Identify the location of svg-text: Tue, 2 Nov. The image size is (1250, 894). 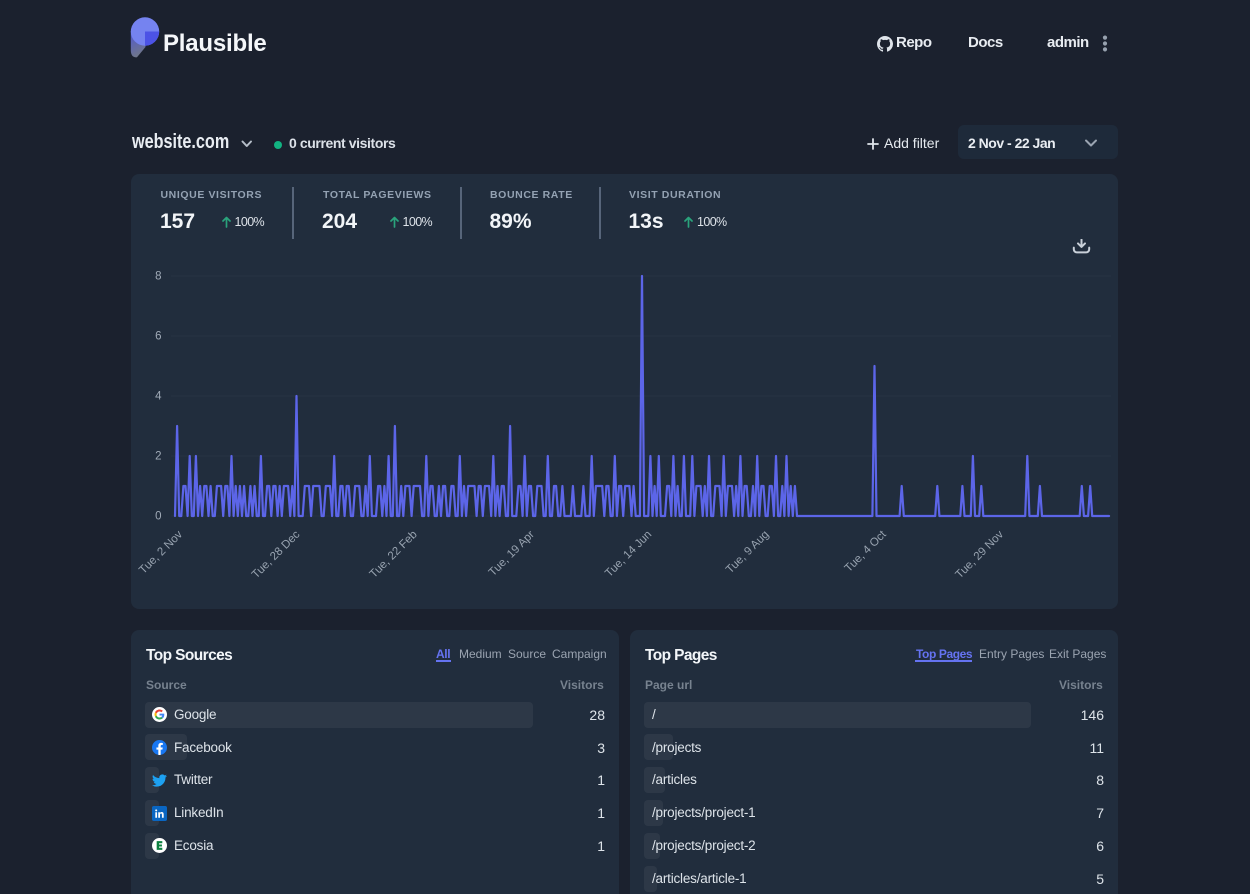
(161, 552).